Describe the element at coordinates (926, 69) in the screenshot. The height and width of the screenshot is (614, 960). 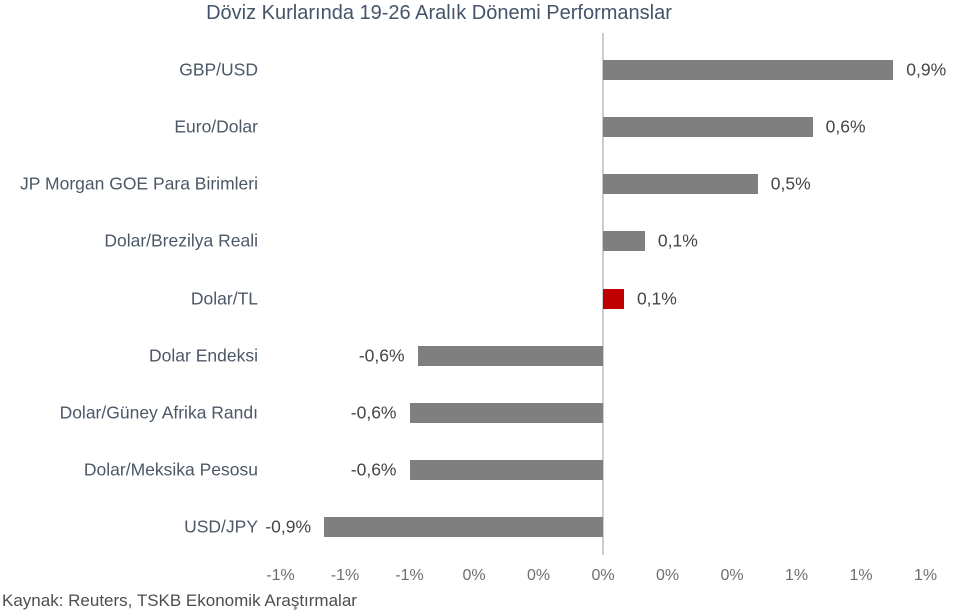
I see `value-label: 0,9%` at that location.